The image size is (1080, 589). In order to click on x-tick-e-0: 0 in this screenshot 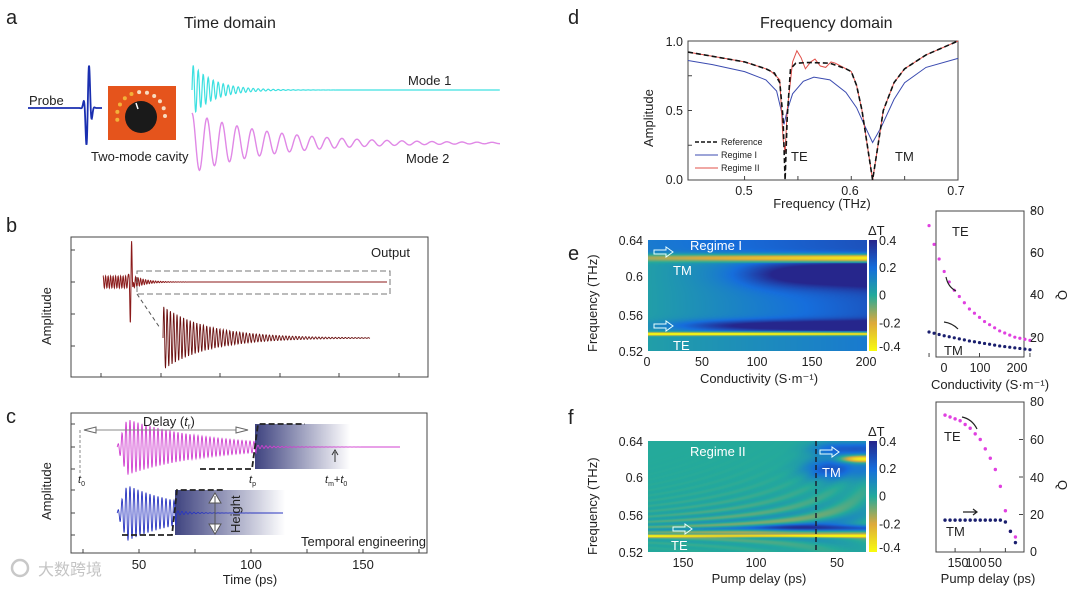, I will do `click(647, 362)`.